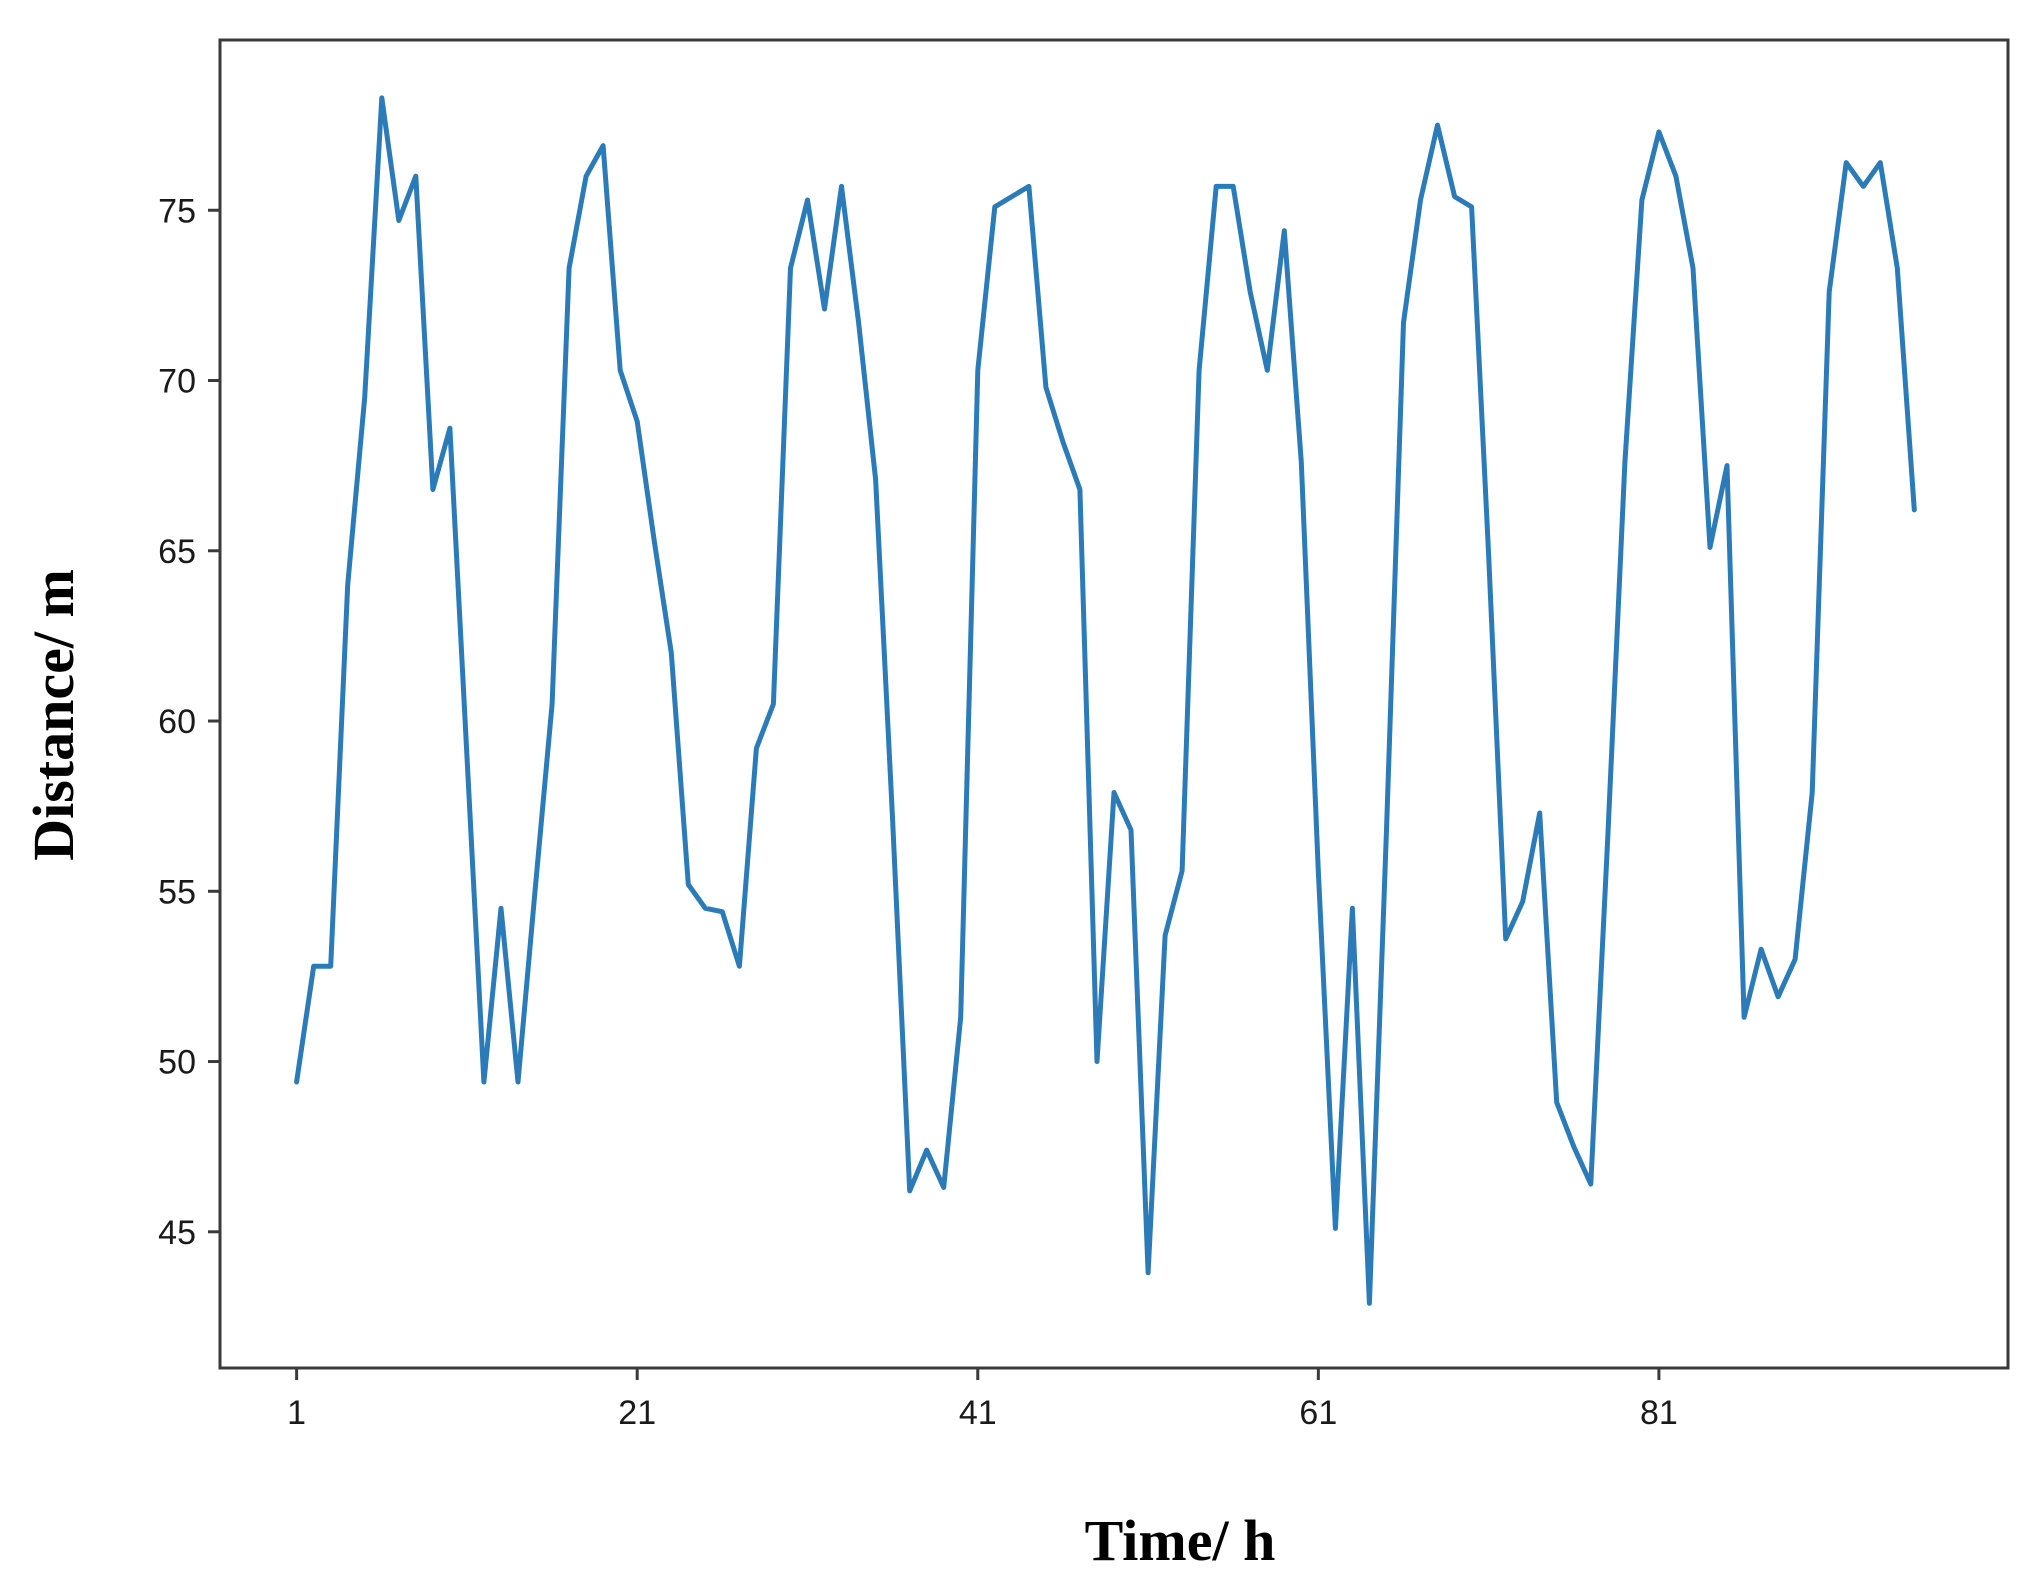 Image resolution: width=2033 pixels, height=1577 pixels. What do you see at coordinates (177, 892) in the screenshot?
I see `y-tick-label: 55` at bounding box center [177, 892].